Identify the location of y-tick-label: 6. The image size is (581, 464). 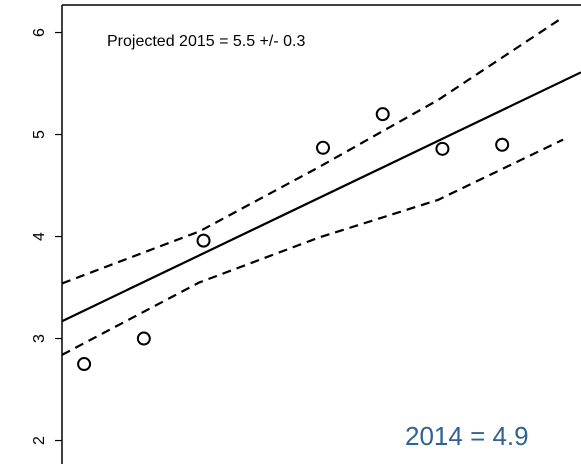
(39, 32).